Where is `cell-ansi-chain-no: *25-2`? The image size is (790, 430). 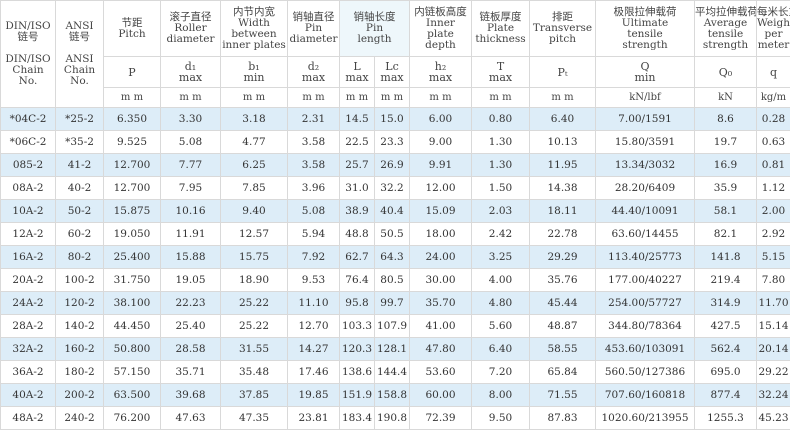 cell-ansi-chain-no: *25-2 is located at coordinates (80, 119).